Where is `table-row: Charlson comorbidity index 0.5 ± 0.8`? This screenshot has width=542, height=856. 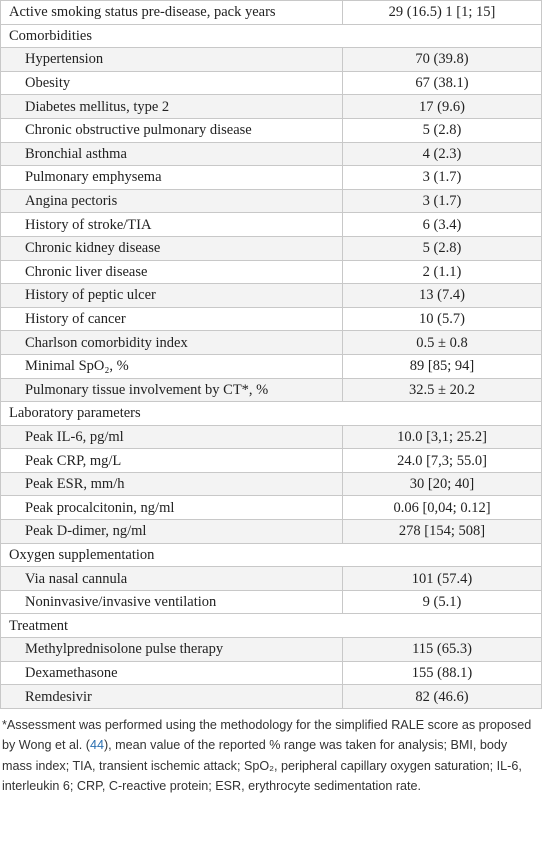 table-row: Charlson comorbidity index 0.5 ± 0.8 is located at coordinates (271, 342).